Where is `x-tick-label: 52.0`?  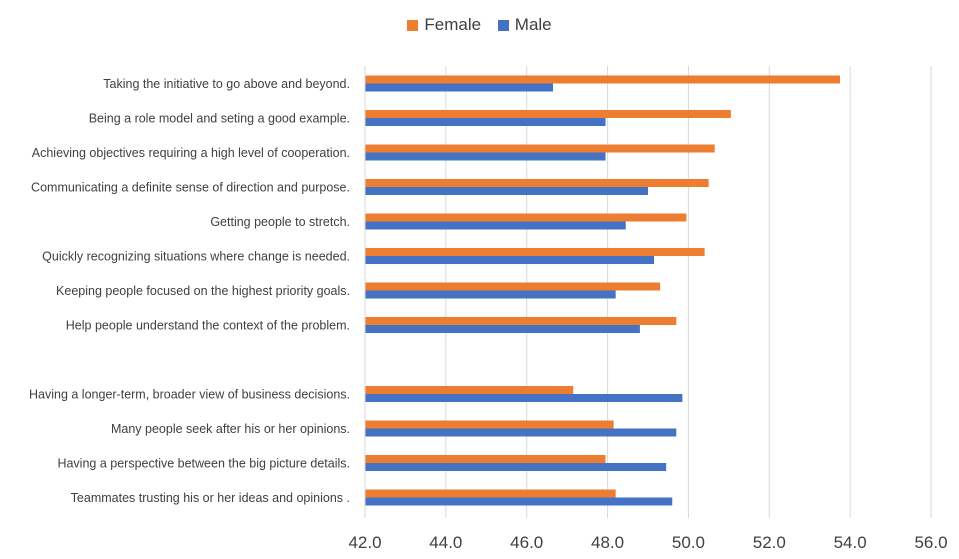
x-tick-label: 52.0 is located at coordinates (769, 542).